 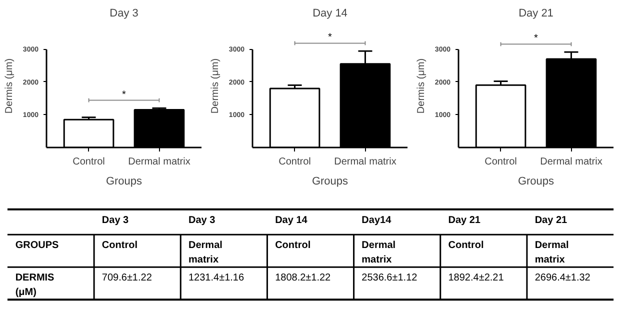 I want to click on text: 2696.4±1.32, so click(x=562, y=278).